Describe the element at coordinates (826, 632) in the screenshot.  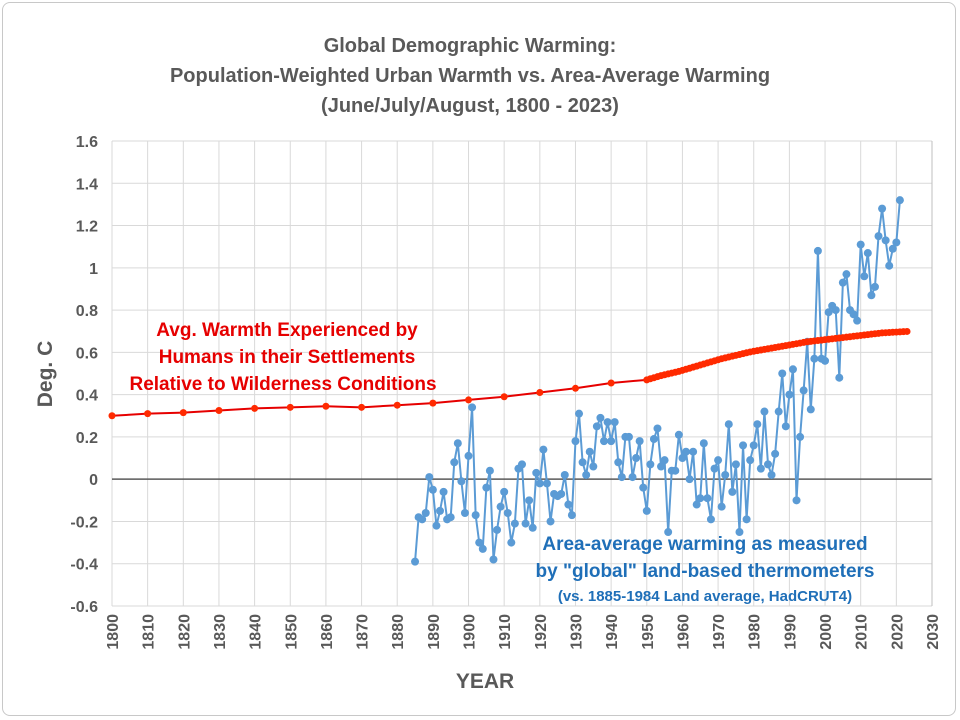
I see `x-tick-label: 2000` at that location.